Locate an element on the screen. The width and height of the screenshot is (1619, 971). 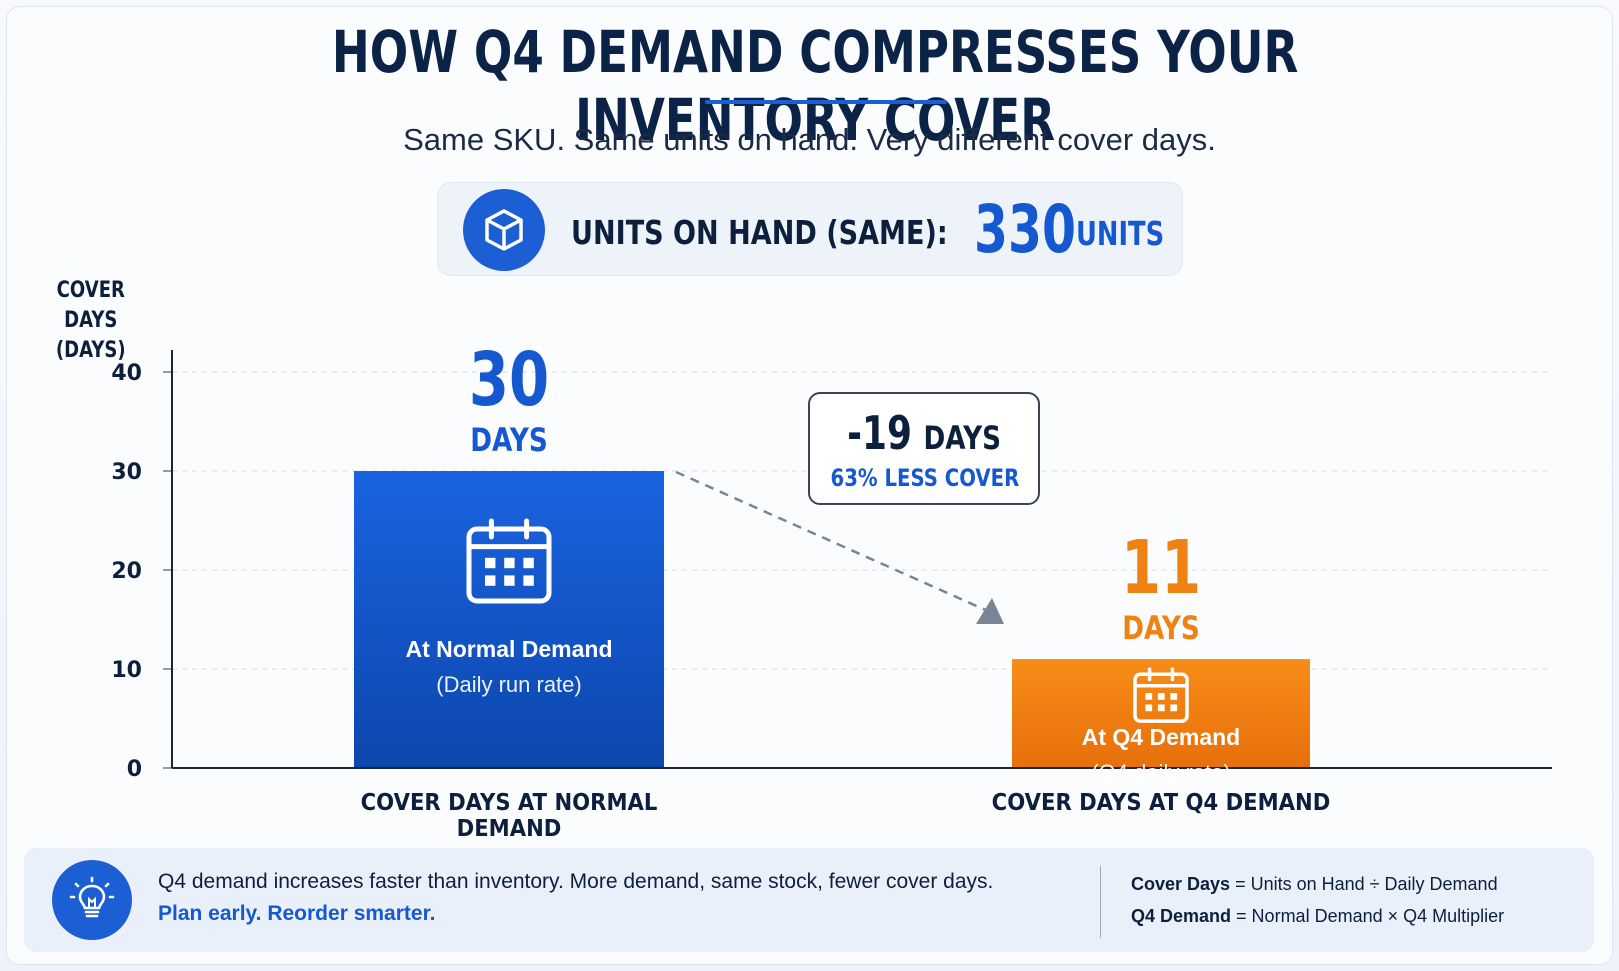
box-icon is located at coordinates (504, 230).